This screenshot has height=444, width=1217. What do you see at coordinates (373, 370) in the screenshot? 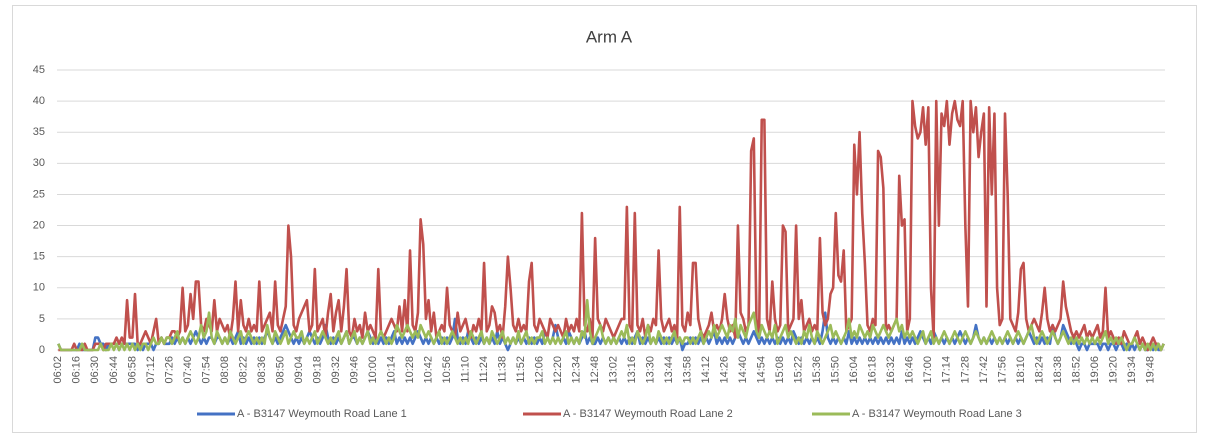
I see `x-tick-label: 10:00` at bounding box center [373, 370].